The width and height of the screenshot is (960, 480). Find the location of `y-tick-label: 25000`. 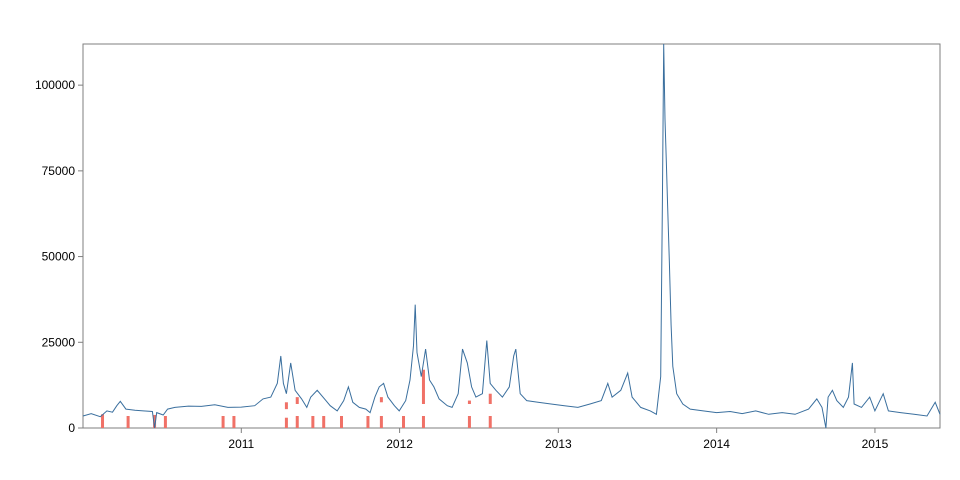

y-tick-label: 25000 is located at coordinates (59, 342).